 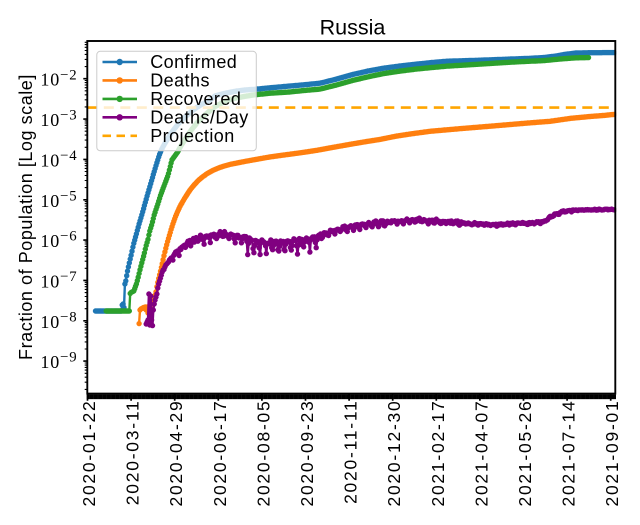 I want to click on svg-text: Deaths, so click(x=180, y=81).